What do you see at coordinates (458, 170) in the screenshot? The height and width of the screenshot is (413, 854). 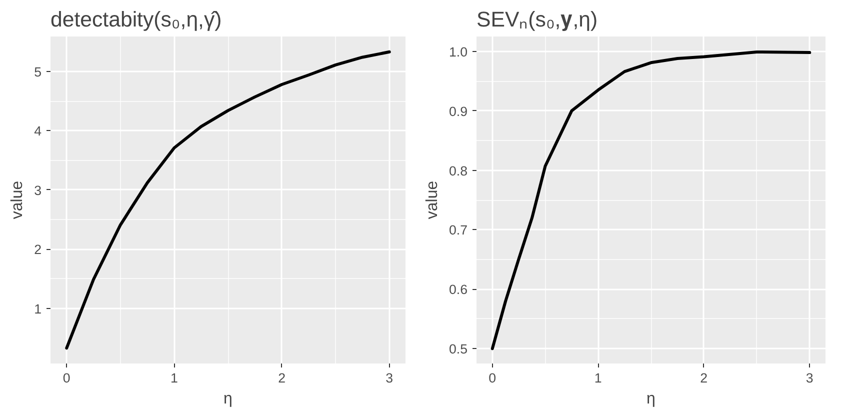 I see `y-tick-label: 0.8` at bounding box center [458, 170].